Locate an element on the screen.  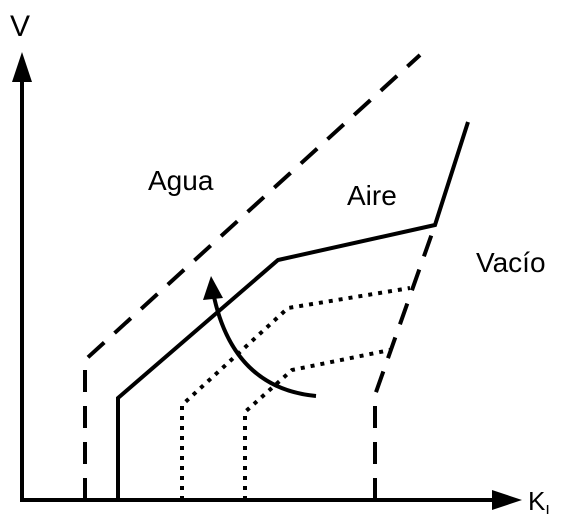
y-axis-arrow is located at coordinates (22, 67).